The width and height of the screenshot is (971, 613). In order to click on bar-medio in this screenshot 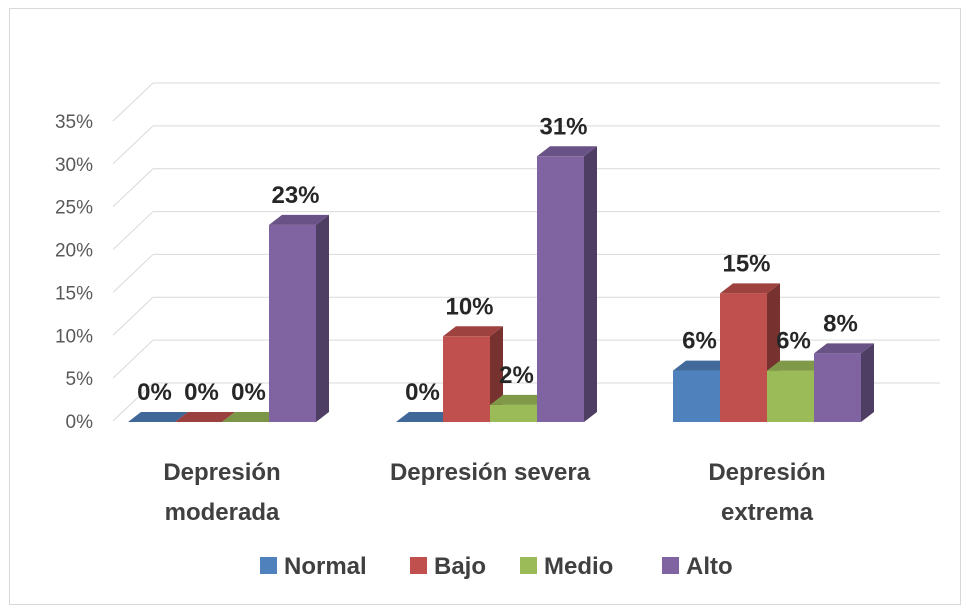, I will do `click(252, 417)`.